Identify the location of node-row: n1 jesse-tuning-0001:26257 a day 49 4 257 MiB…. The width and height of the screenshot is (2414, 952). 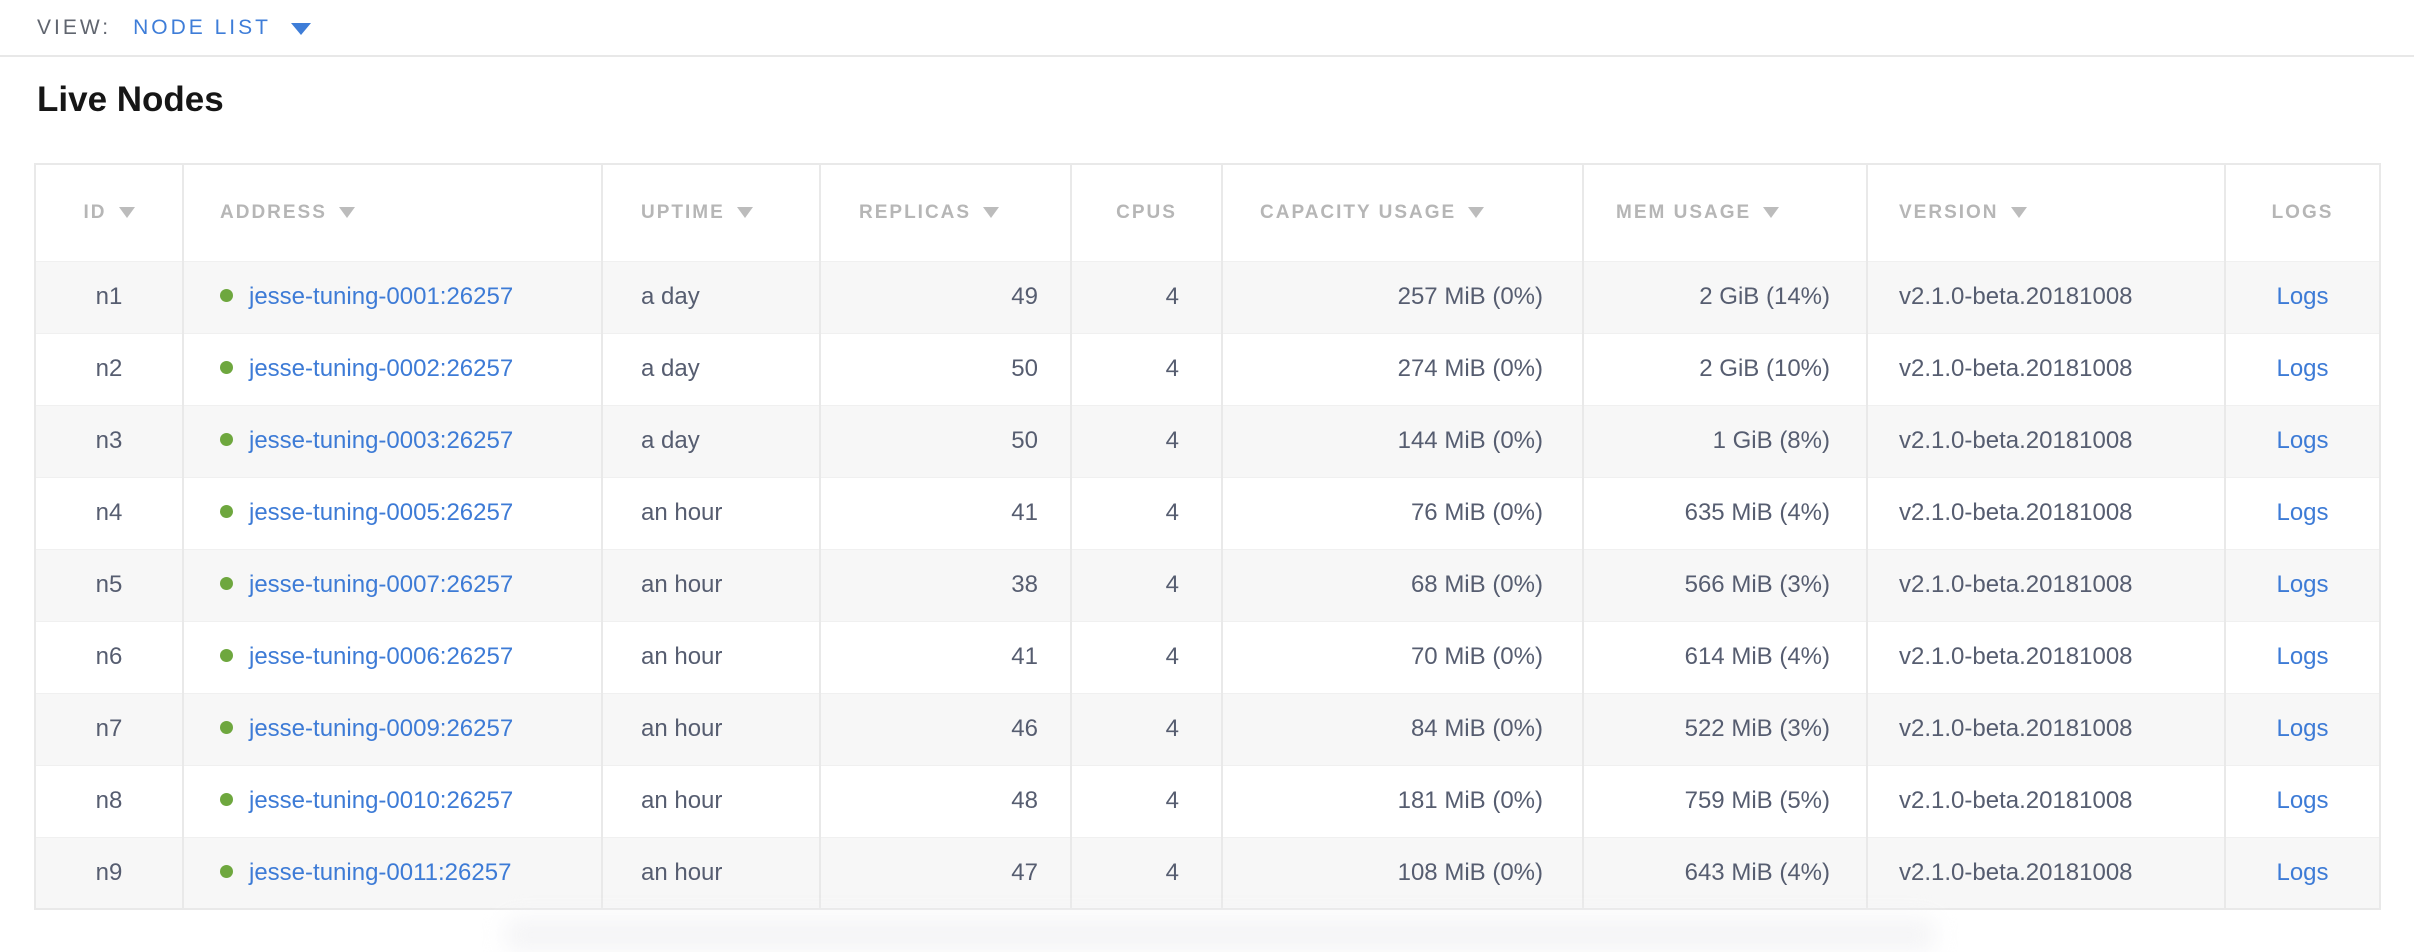
(1207, 296).